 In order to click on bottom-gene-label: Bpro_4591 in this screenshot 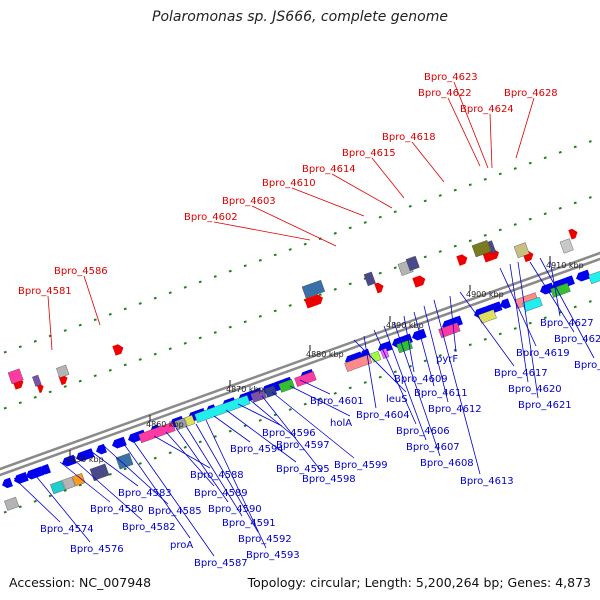, I will do `click(249, 523)`.